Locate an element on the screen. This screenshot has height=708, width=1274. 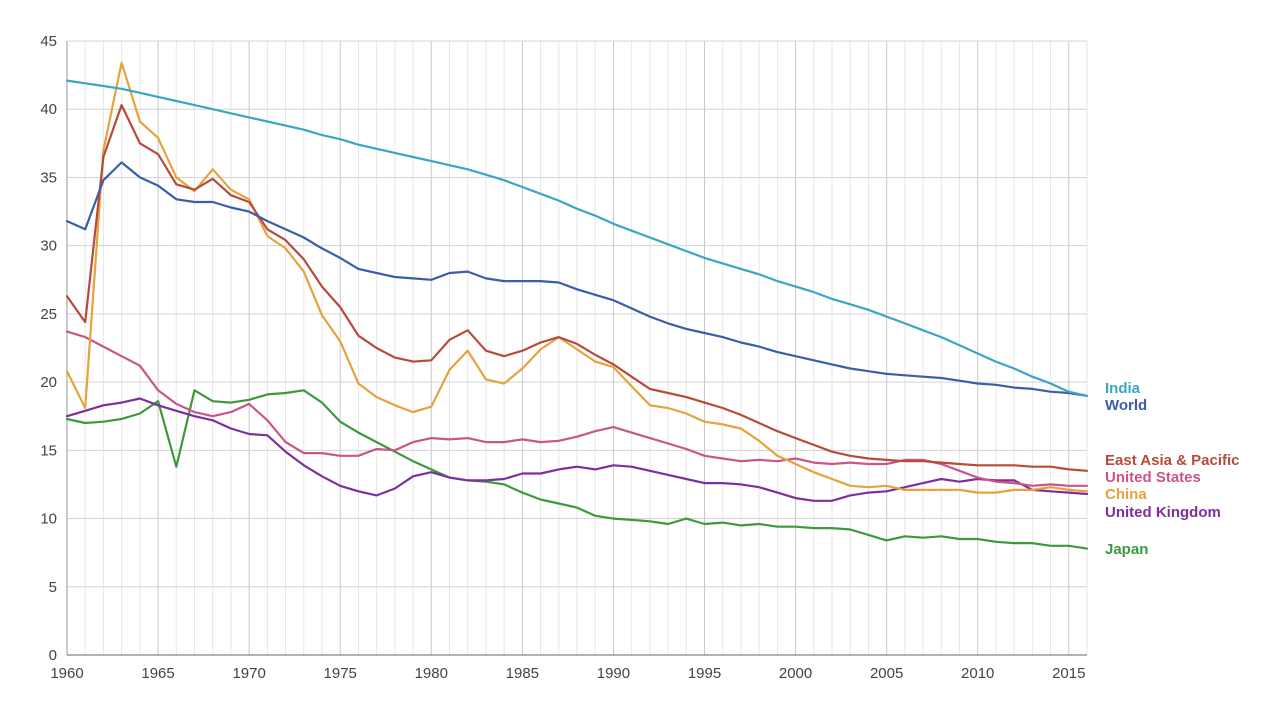
x-tick-label: 1970 is located at coordinates (248, 673).